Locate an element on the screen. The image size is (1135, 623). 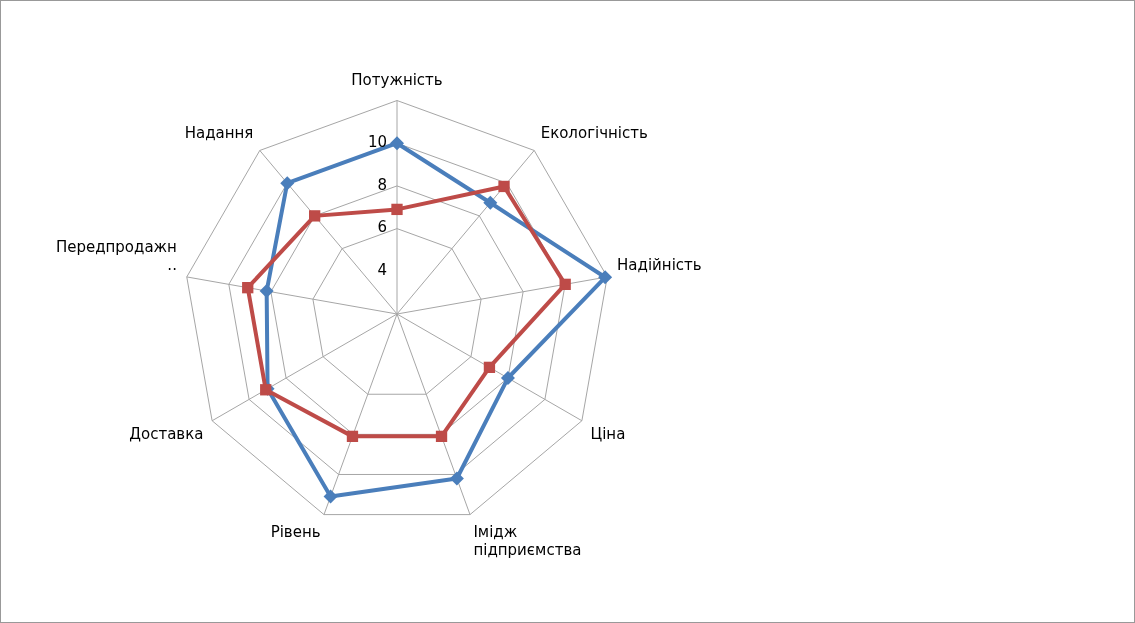
spoke-label: Рівень is located at coordinates (295, 531).